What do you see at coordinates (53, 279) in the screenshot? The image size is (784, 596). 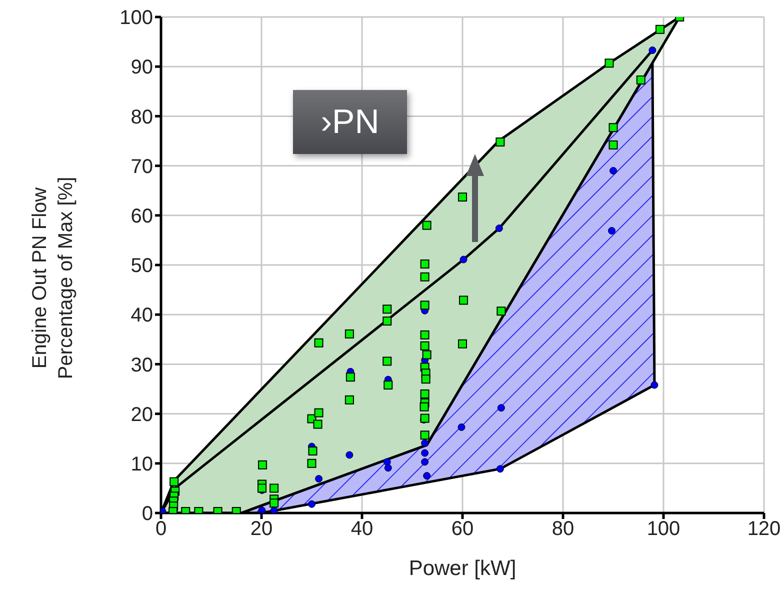 I see `y-axis-title: Engine Out PN Flow Percentage of Max [%]` at bounding box center [53, 279].